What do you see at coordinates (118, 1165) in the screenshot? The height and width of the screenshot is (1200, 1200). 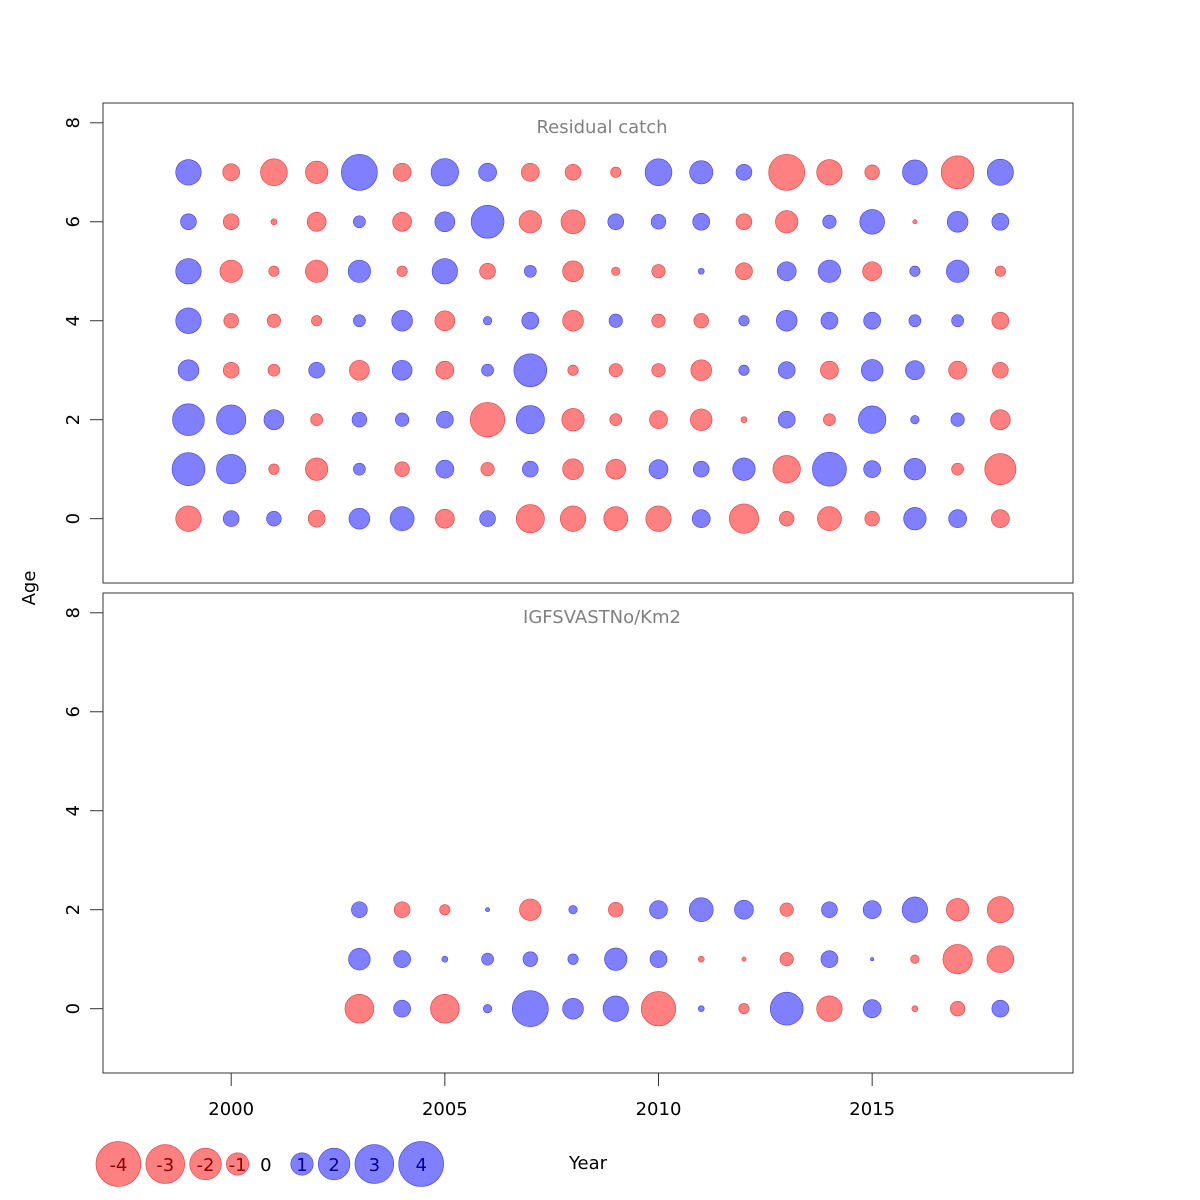 I see `legend-label: -4` at bounding box center [118, 1165].